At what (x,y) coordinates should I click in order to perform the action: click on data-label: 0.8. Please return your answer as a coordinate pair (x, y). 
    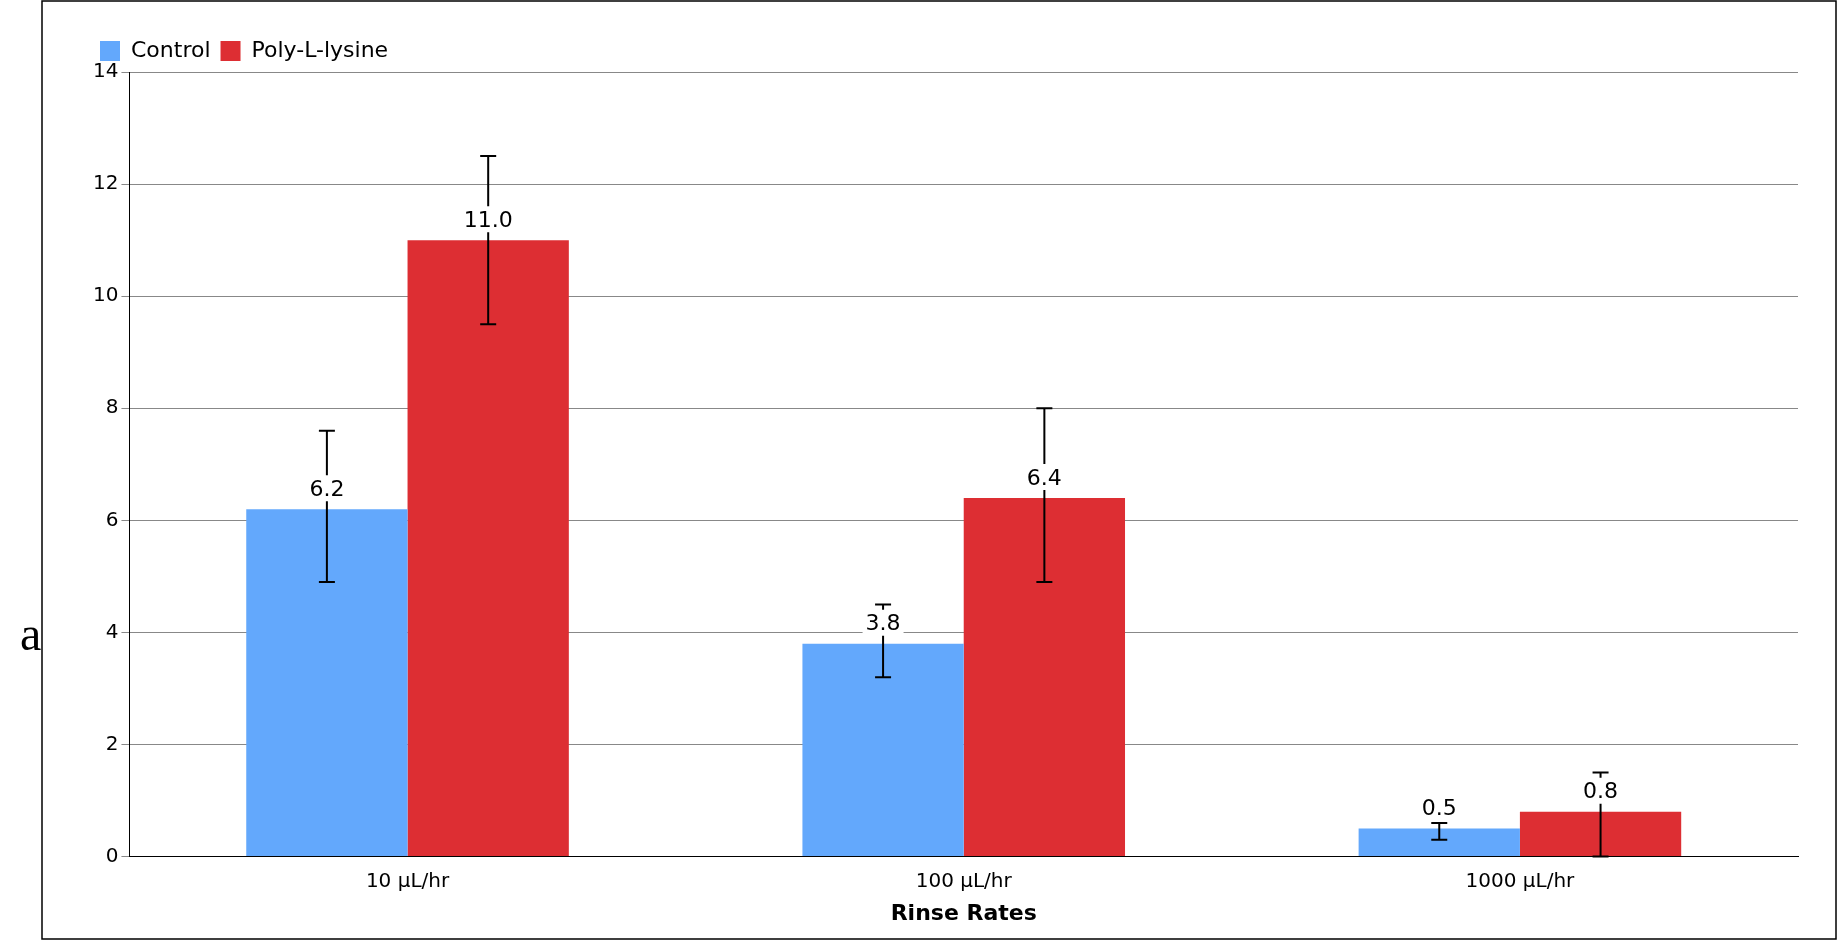
    Looking at the image, I should click on (1601, 791).